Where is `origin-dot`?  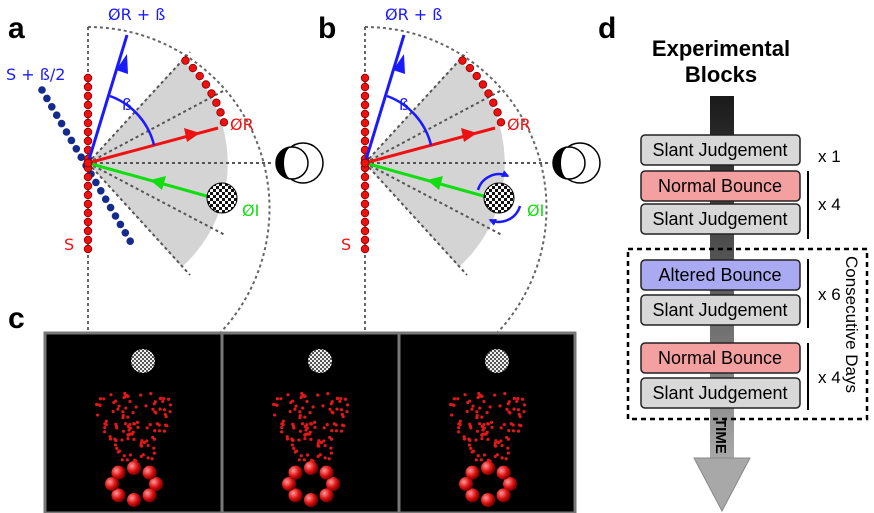 origin-dot is located at coordinates (365, 163).